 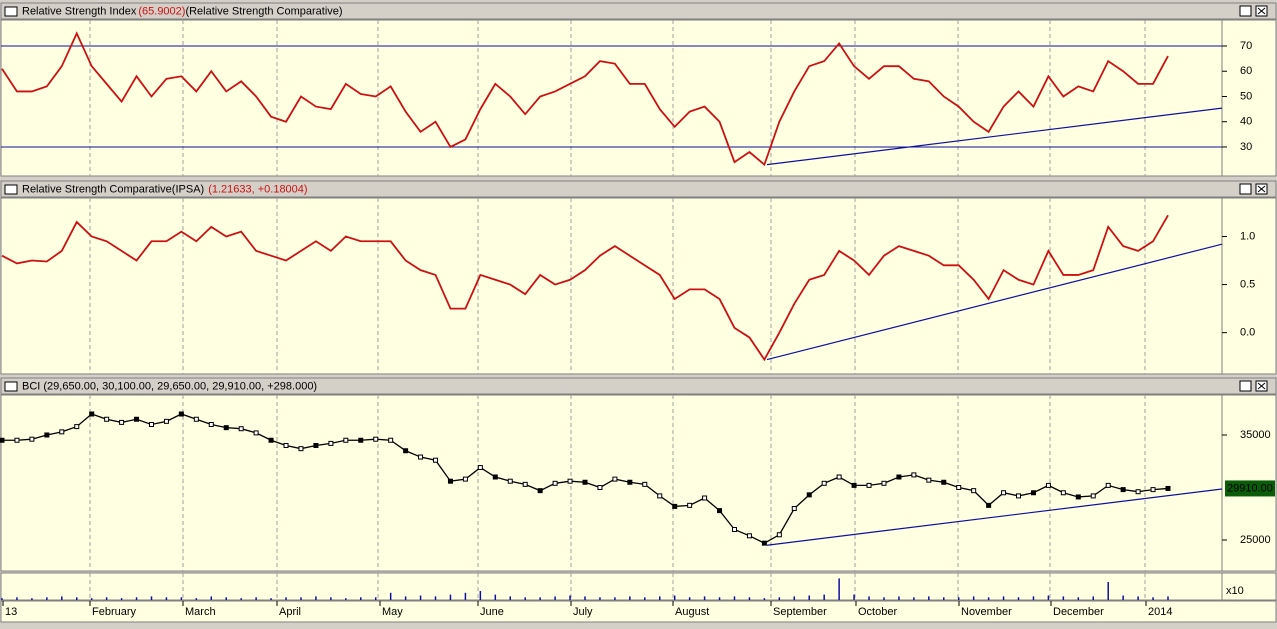 I want to click on close-icon, so click(x=1261, y=386).